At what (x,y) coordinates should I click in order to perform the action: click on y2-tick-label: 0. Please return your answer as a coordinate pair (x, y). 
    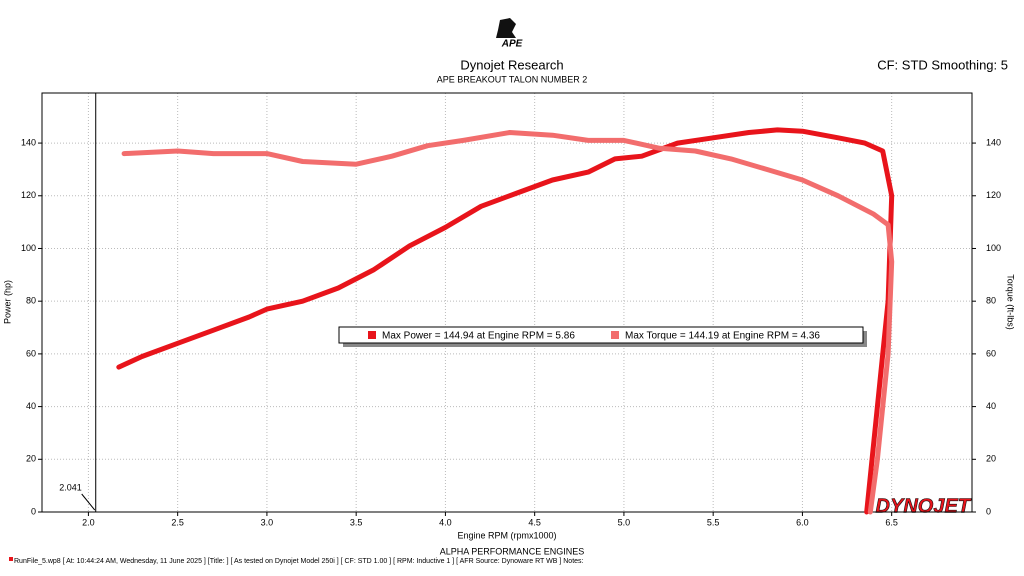
    Looking at the image, I should click on (988, 511).